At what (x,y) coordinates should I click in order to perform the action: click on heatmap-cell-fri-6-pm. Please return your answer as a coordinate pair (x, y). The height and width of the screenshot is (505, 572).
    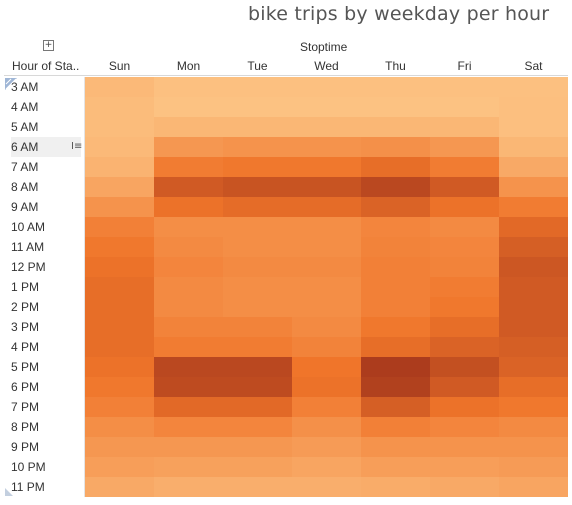
    Looking at the image, I should click on (464, 387).